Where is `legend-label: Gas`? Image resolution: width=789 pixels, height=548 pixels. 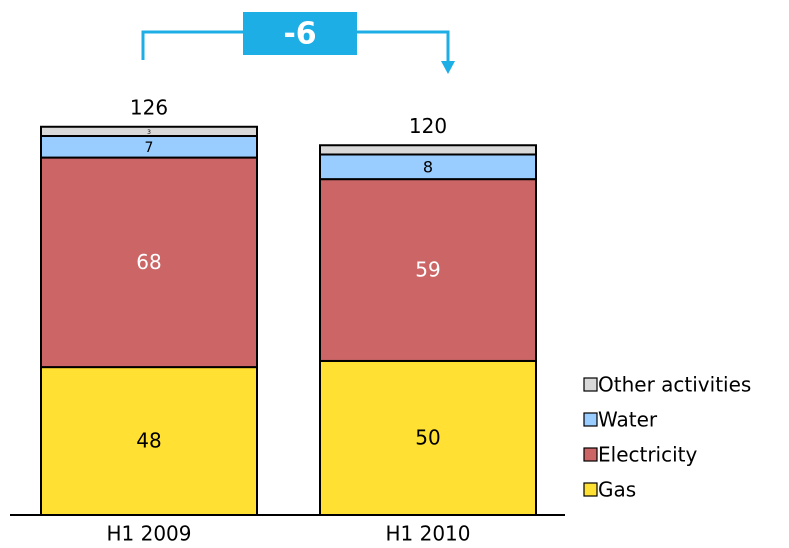 legend-label: Gas is located at coordinates (617, 490).